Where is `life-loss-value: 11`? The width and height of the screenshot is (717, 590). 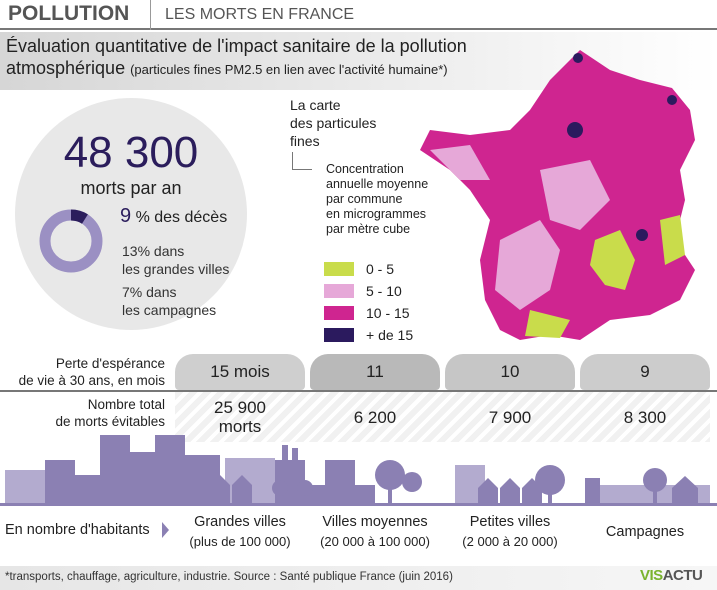
life-loss-value: 11 is located at coordinates (375, 371).